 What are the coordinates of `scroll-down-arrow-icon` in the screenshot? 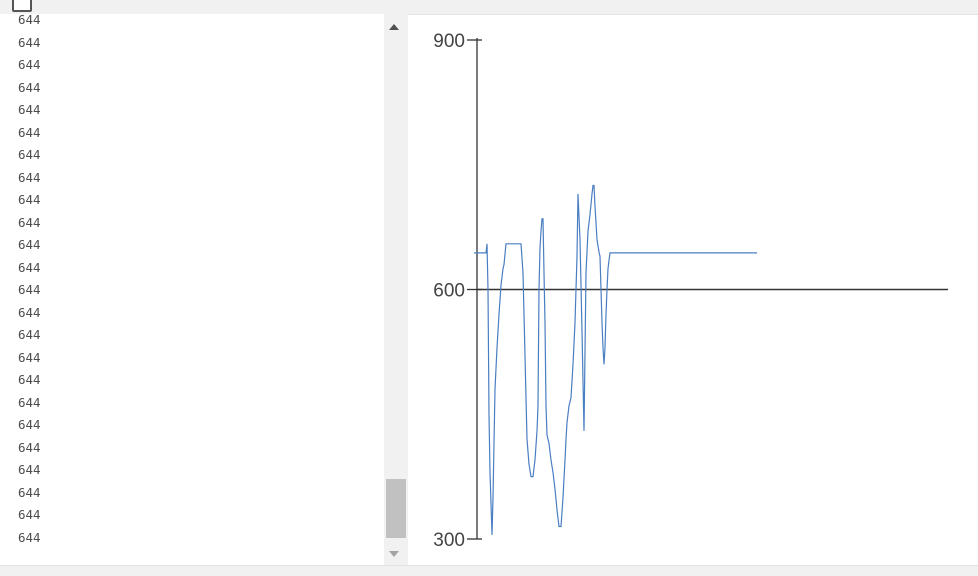 It's located at (394, 554).